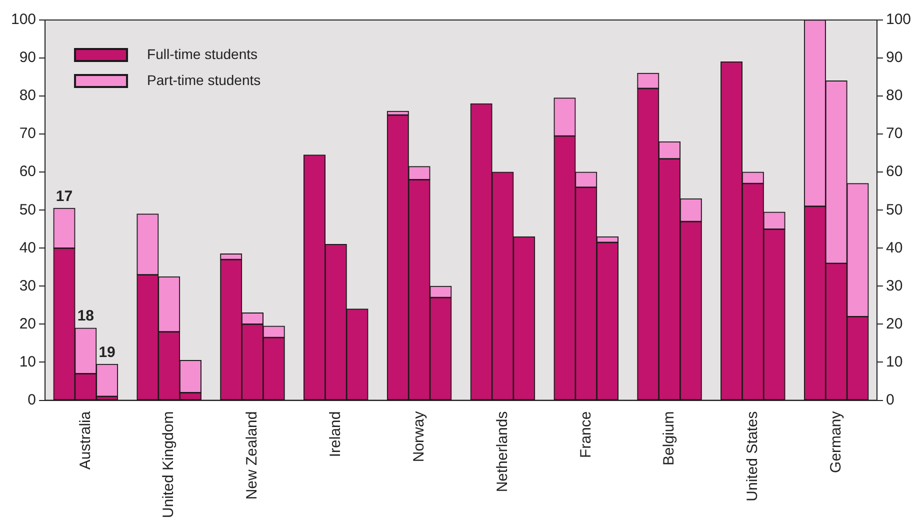 The image size is (922, 529). I want to click on legend-label: Full-time students, so click(202, 54).